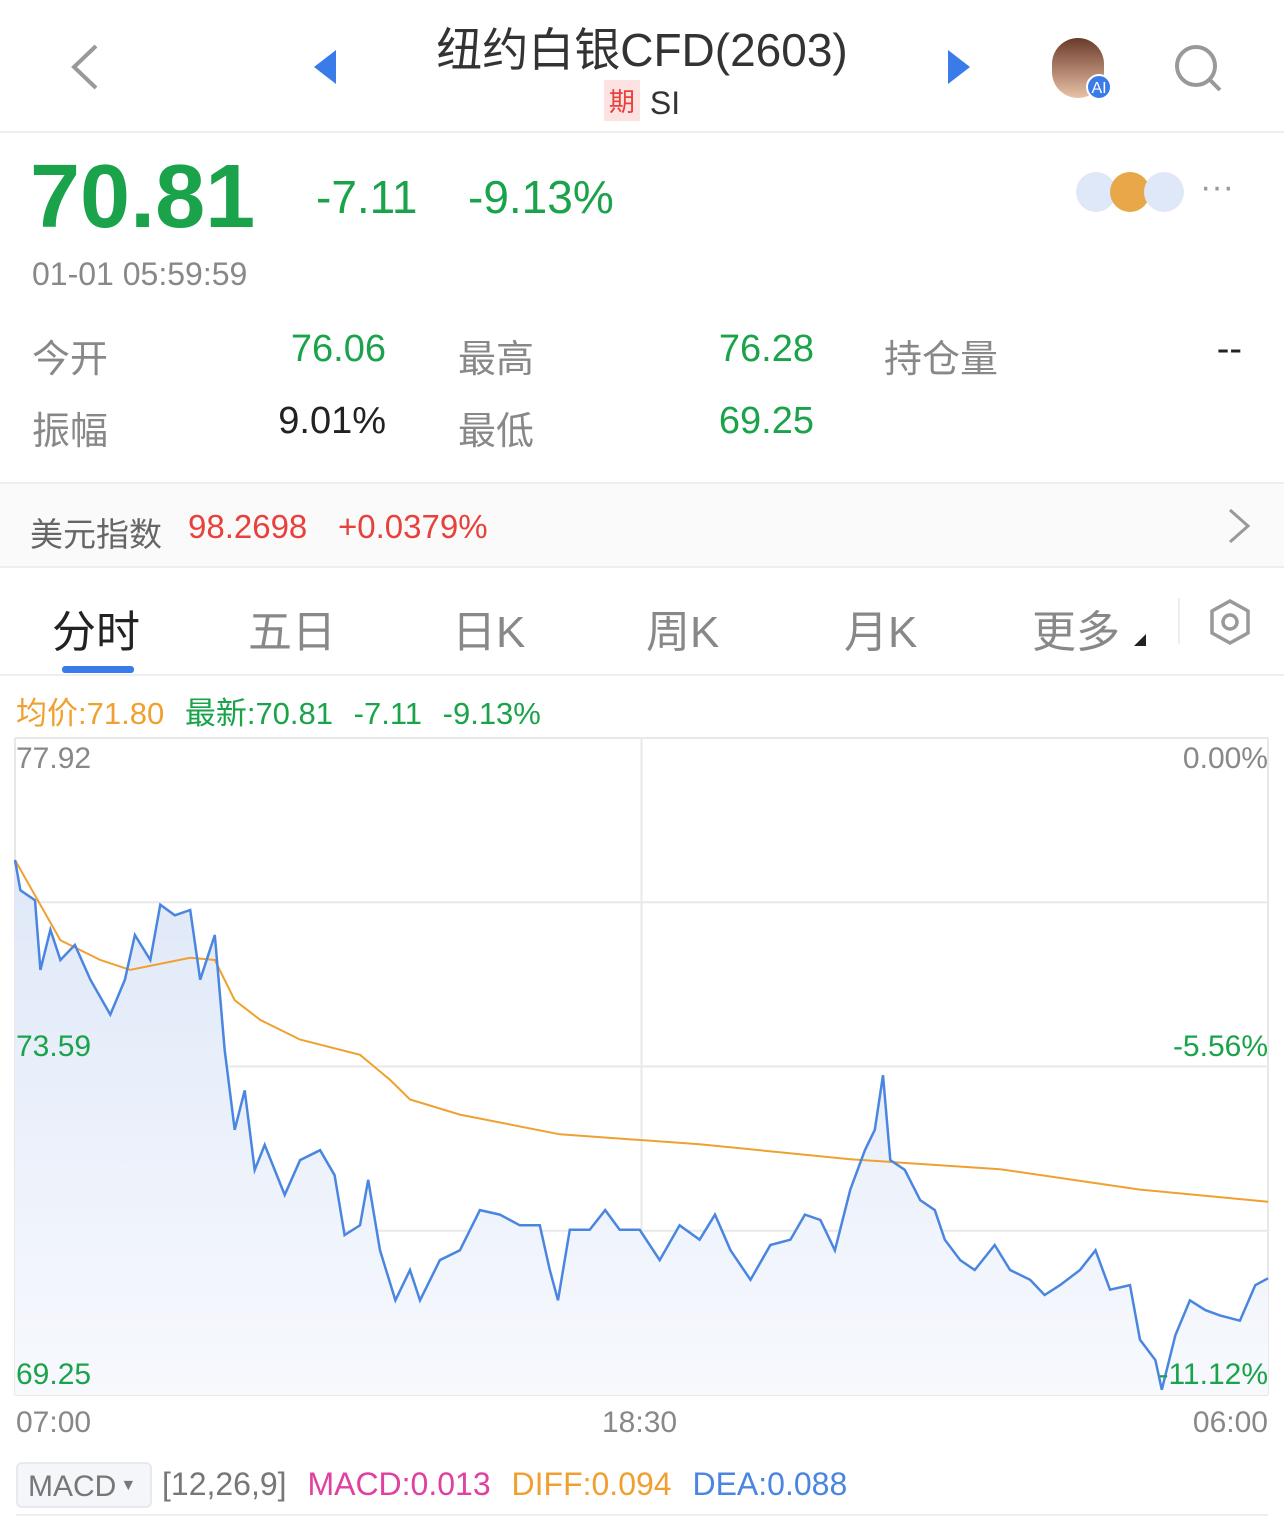 The width and height of the screenshot is (1284, 1523). I want to click on avg-price-legend: 均价:71.80, so click(90, 713).